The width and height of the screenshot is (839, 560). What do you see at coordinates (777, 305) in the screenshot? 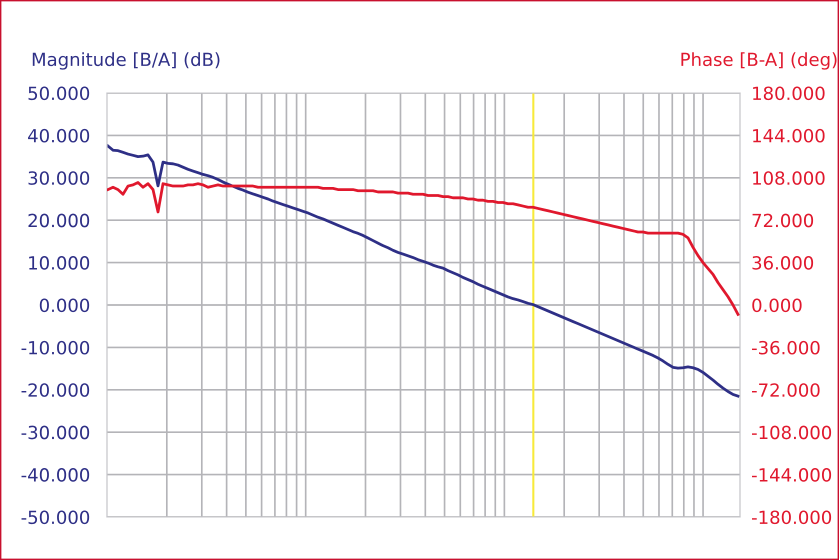
I see `y2-tick-label: 0.000` at bounding box center [777, 305].